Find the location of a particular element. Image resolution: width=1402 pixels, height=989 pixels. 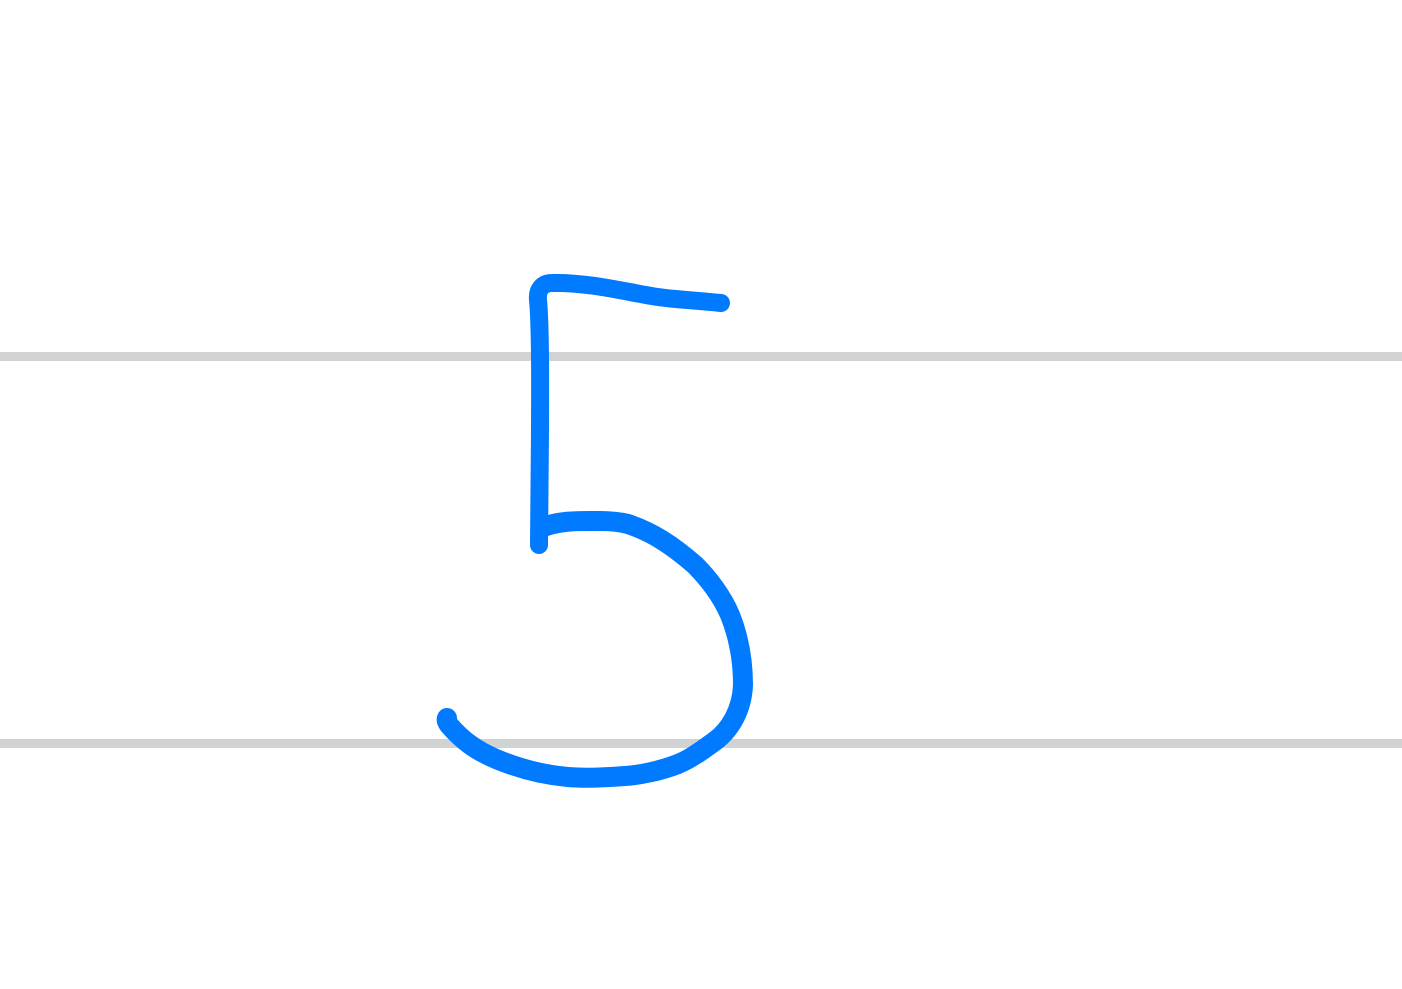

handwritten-digit-five is located at coordinates (594, 530).